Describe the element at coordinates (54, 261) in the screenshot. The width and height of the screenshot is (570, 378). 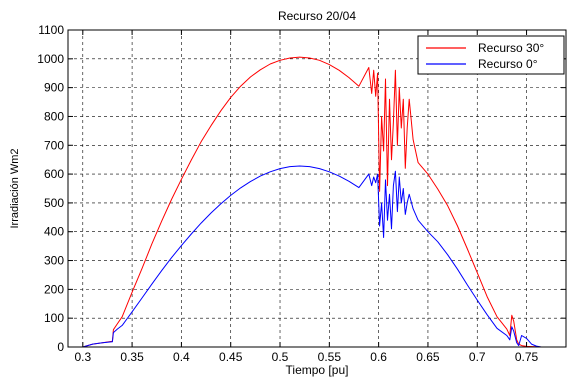
I see `y-tick-label: 300` at that location.